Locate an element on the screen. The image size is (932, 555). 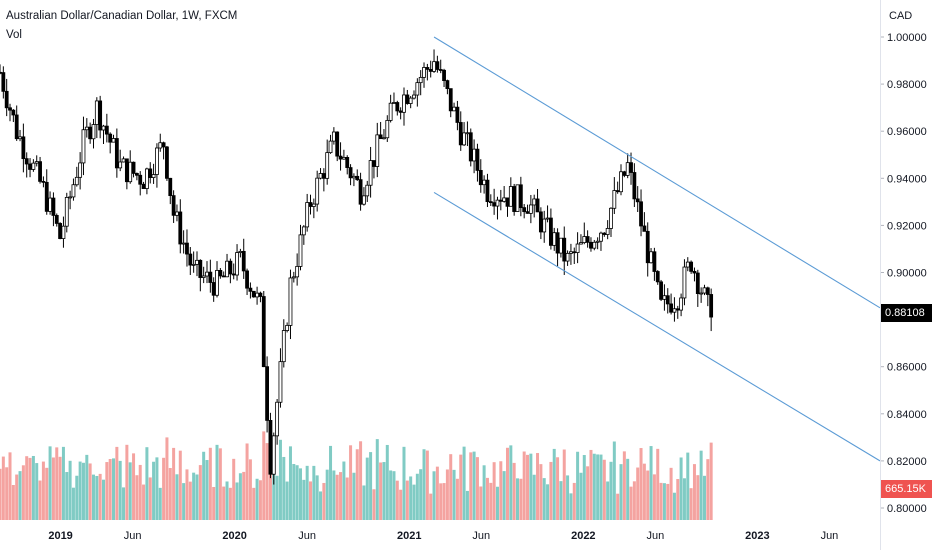
y-tick-label: 0.94000 is located at coordinates (907, 179).